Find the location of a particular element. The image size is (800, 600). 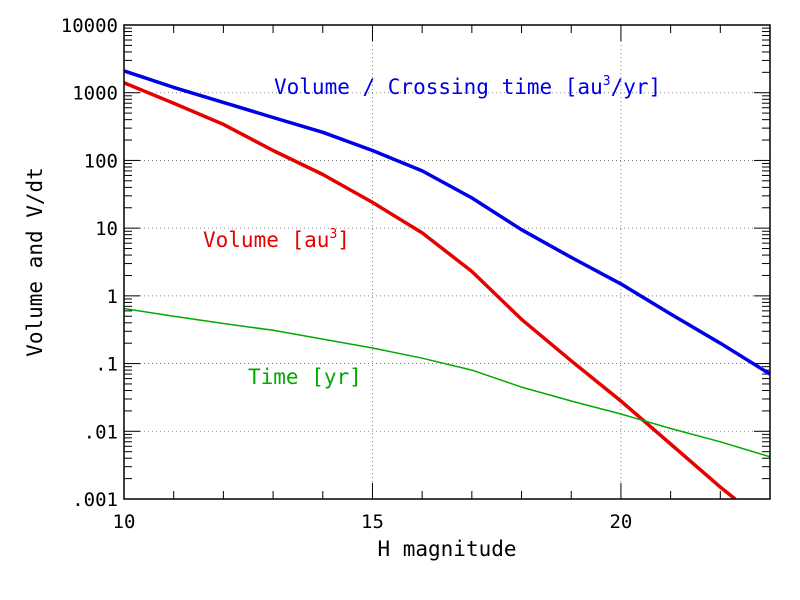

y-tick-label: 100 is located at coordinates (101, 161).